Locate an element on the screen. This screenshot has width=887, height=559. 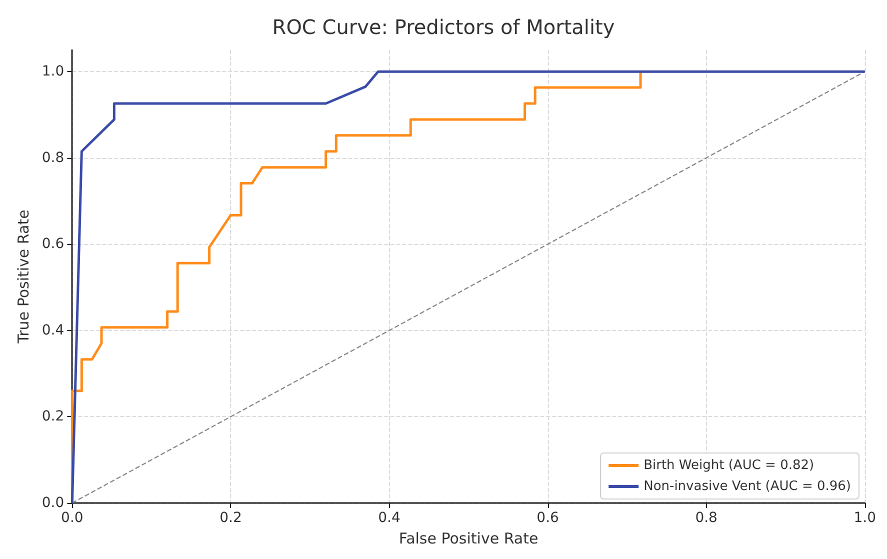
x-tick-label: 0.2 is located at coordinates (231, 518).